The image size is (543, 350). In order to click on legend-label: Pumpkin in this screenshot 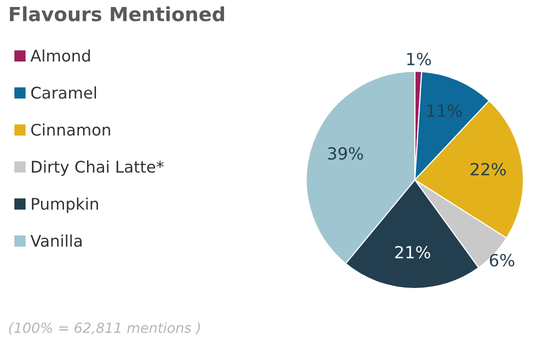, I will do `click(65, 205)`.